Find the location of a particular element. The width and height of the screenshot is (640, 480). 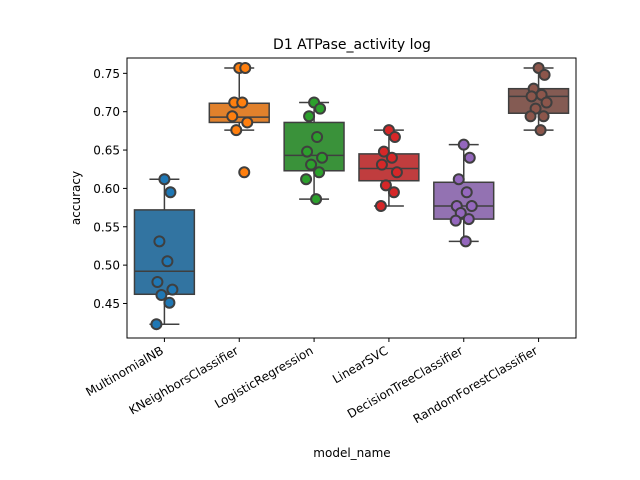

y-tick-label: 0.75 is located at coordinates (106, 74).